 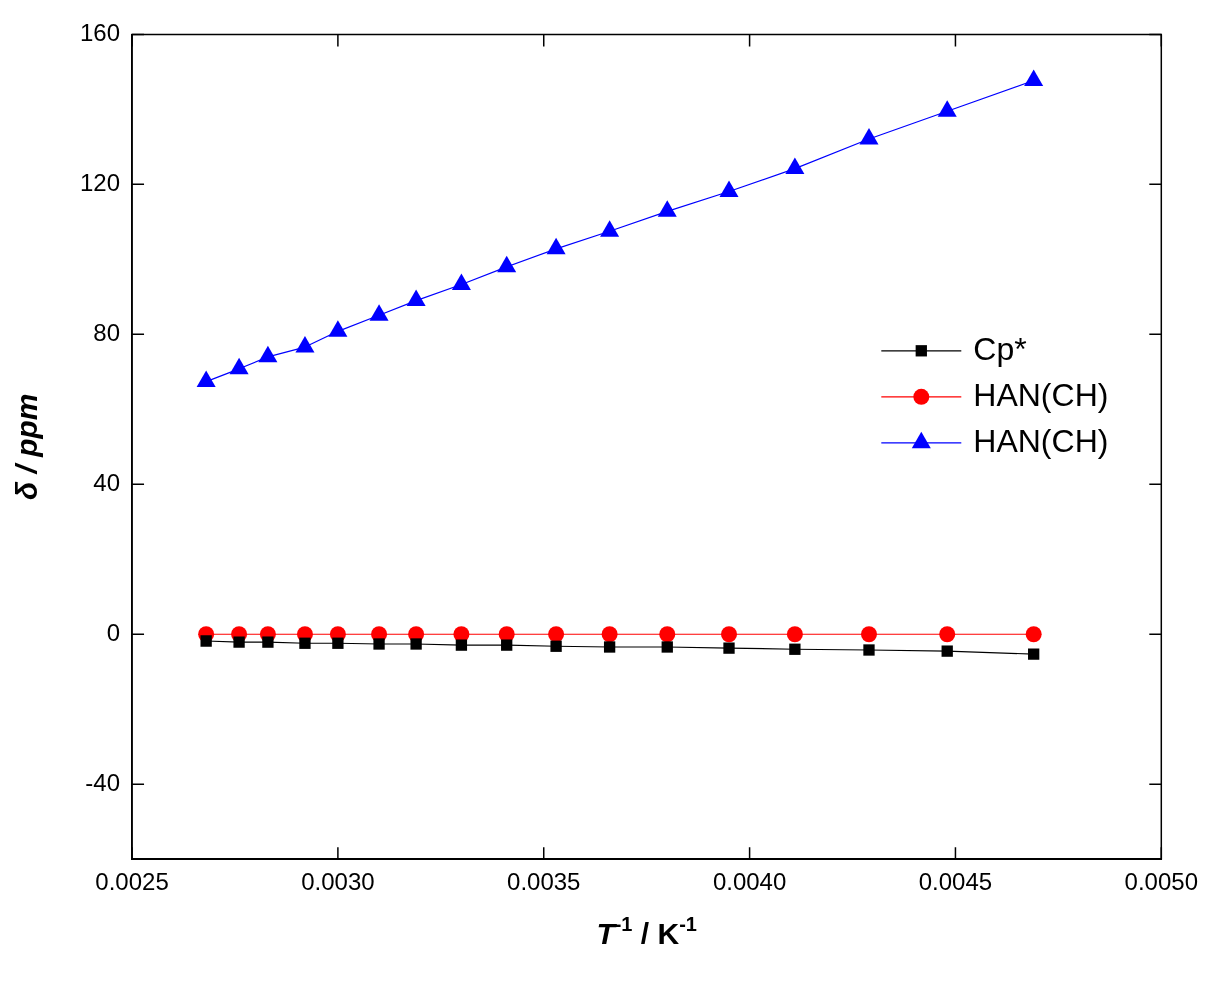 What do you see at coordinates (27, 447) in the screenshot?
I see `y-axis-title: δ / ppm` at bounding box center [27, 447].